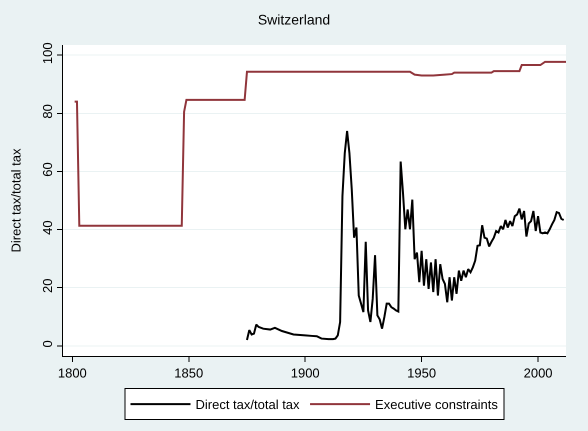 Image resolution: width=588 pixels, height=431 pixels. Describe the element at coordinates (248, 404) in the screenshot. I see `legend-label: Direct tax/total tax` at that location.